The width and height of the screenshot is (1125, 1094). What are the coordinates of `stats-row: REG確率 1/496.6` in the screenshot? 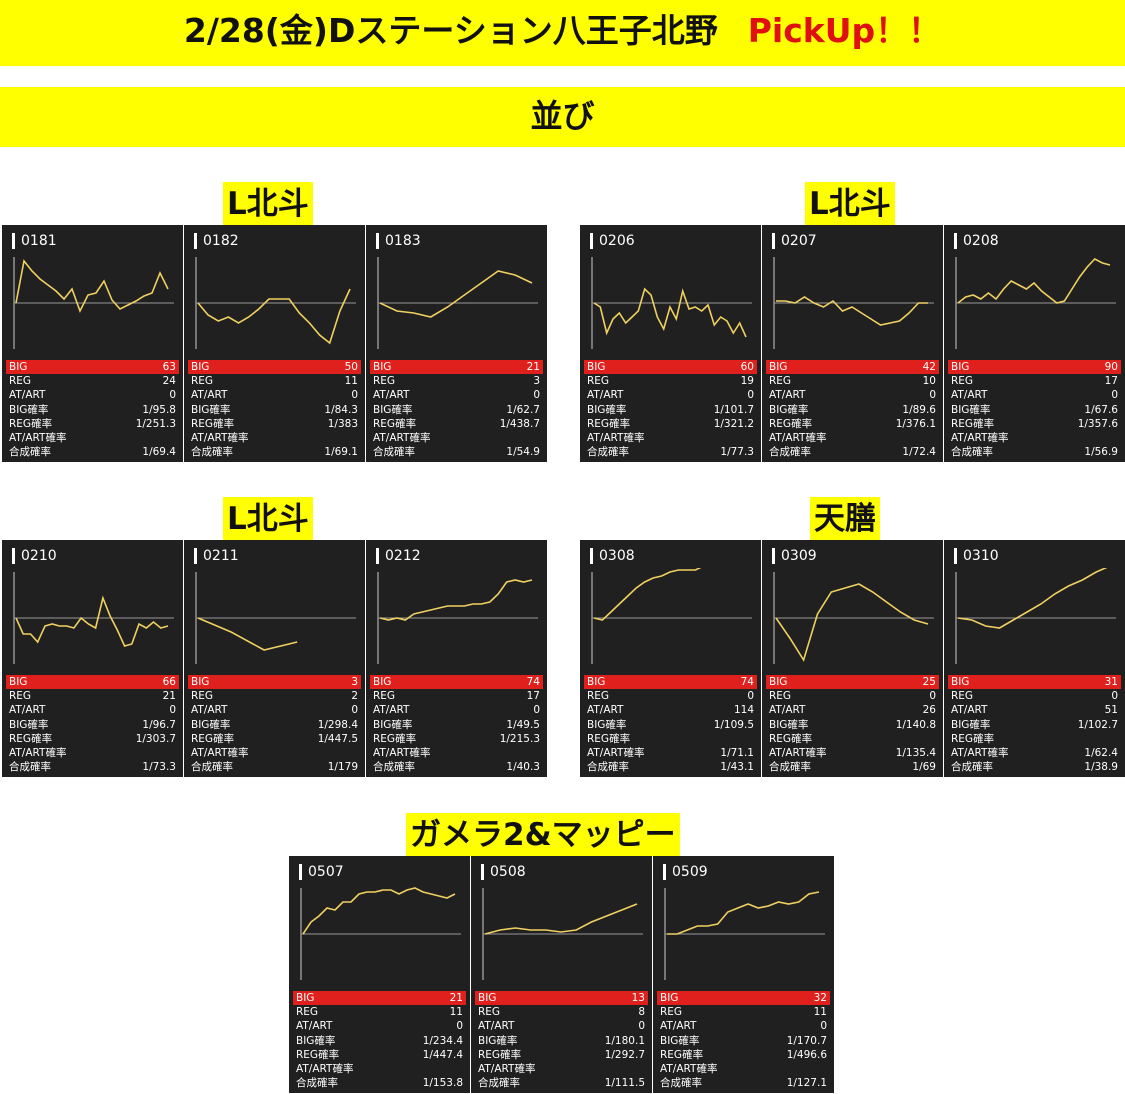 It's located at (743, 1055).